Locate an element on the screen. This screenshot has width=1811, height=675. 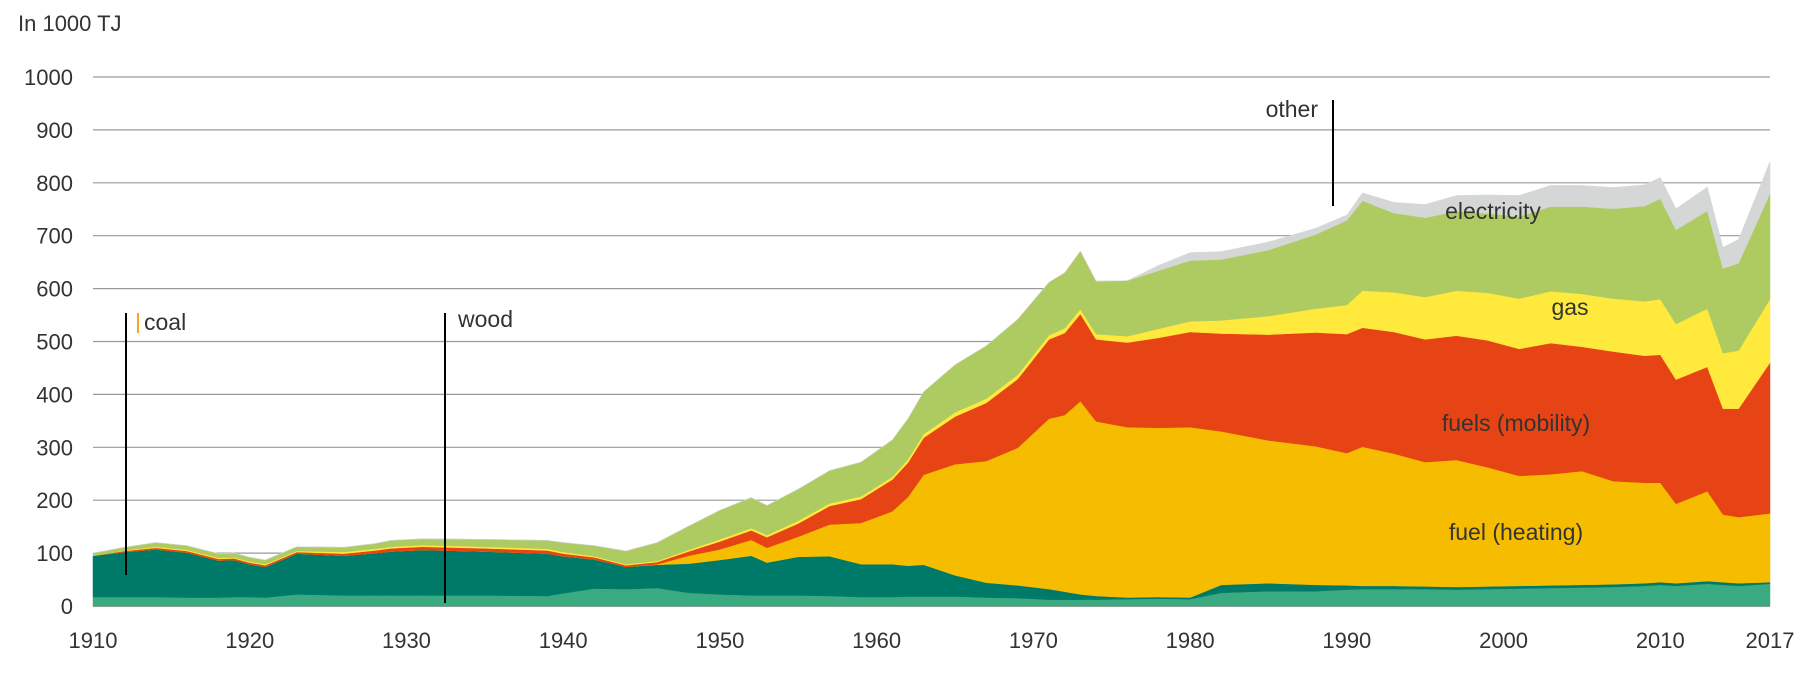
x-tick-1990: 1990 is located at coordinates (1346, 640).